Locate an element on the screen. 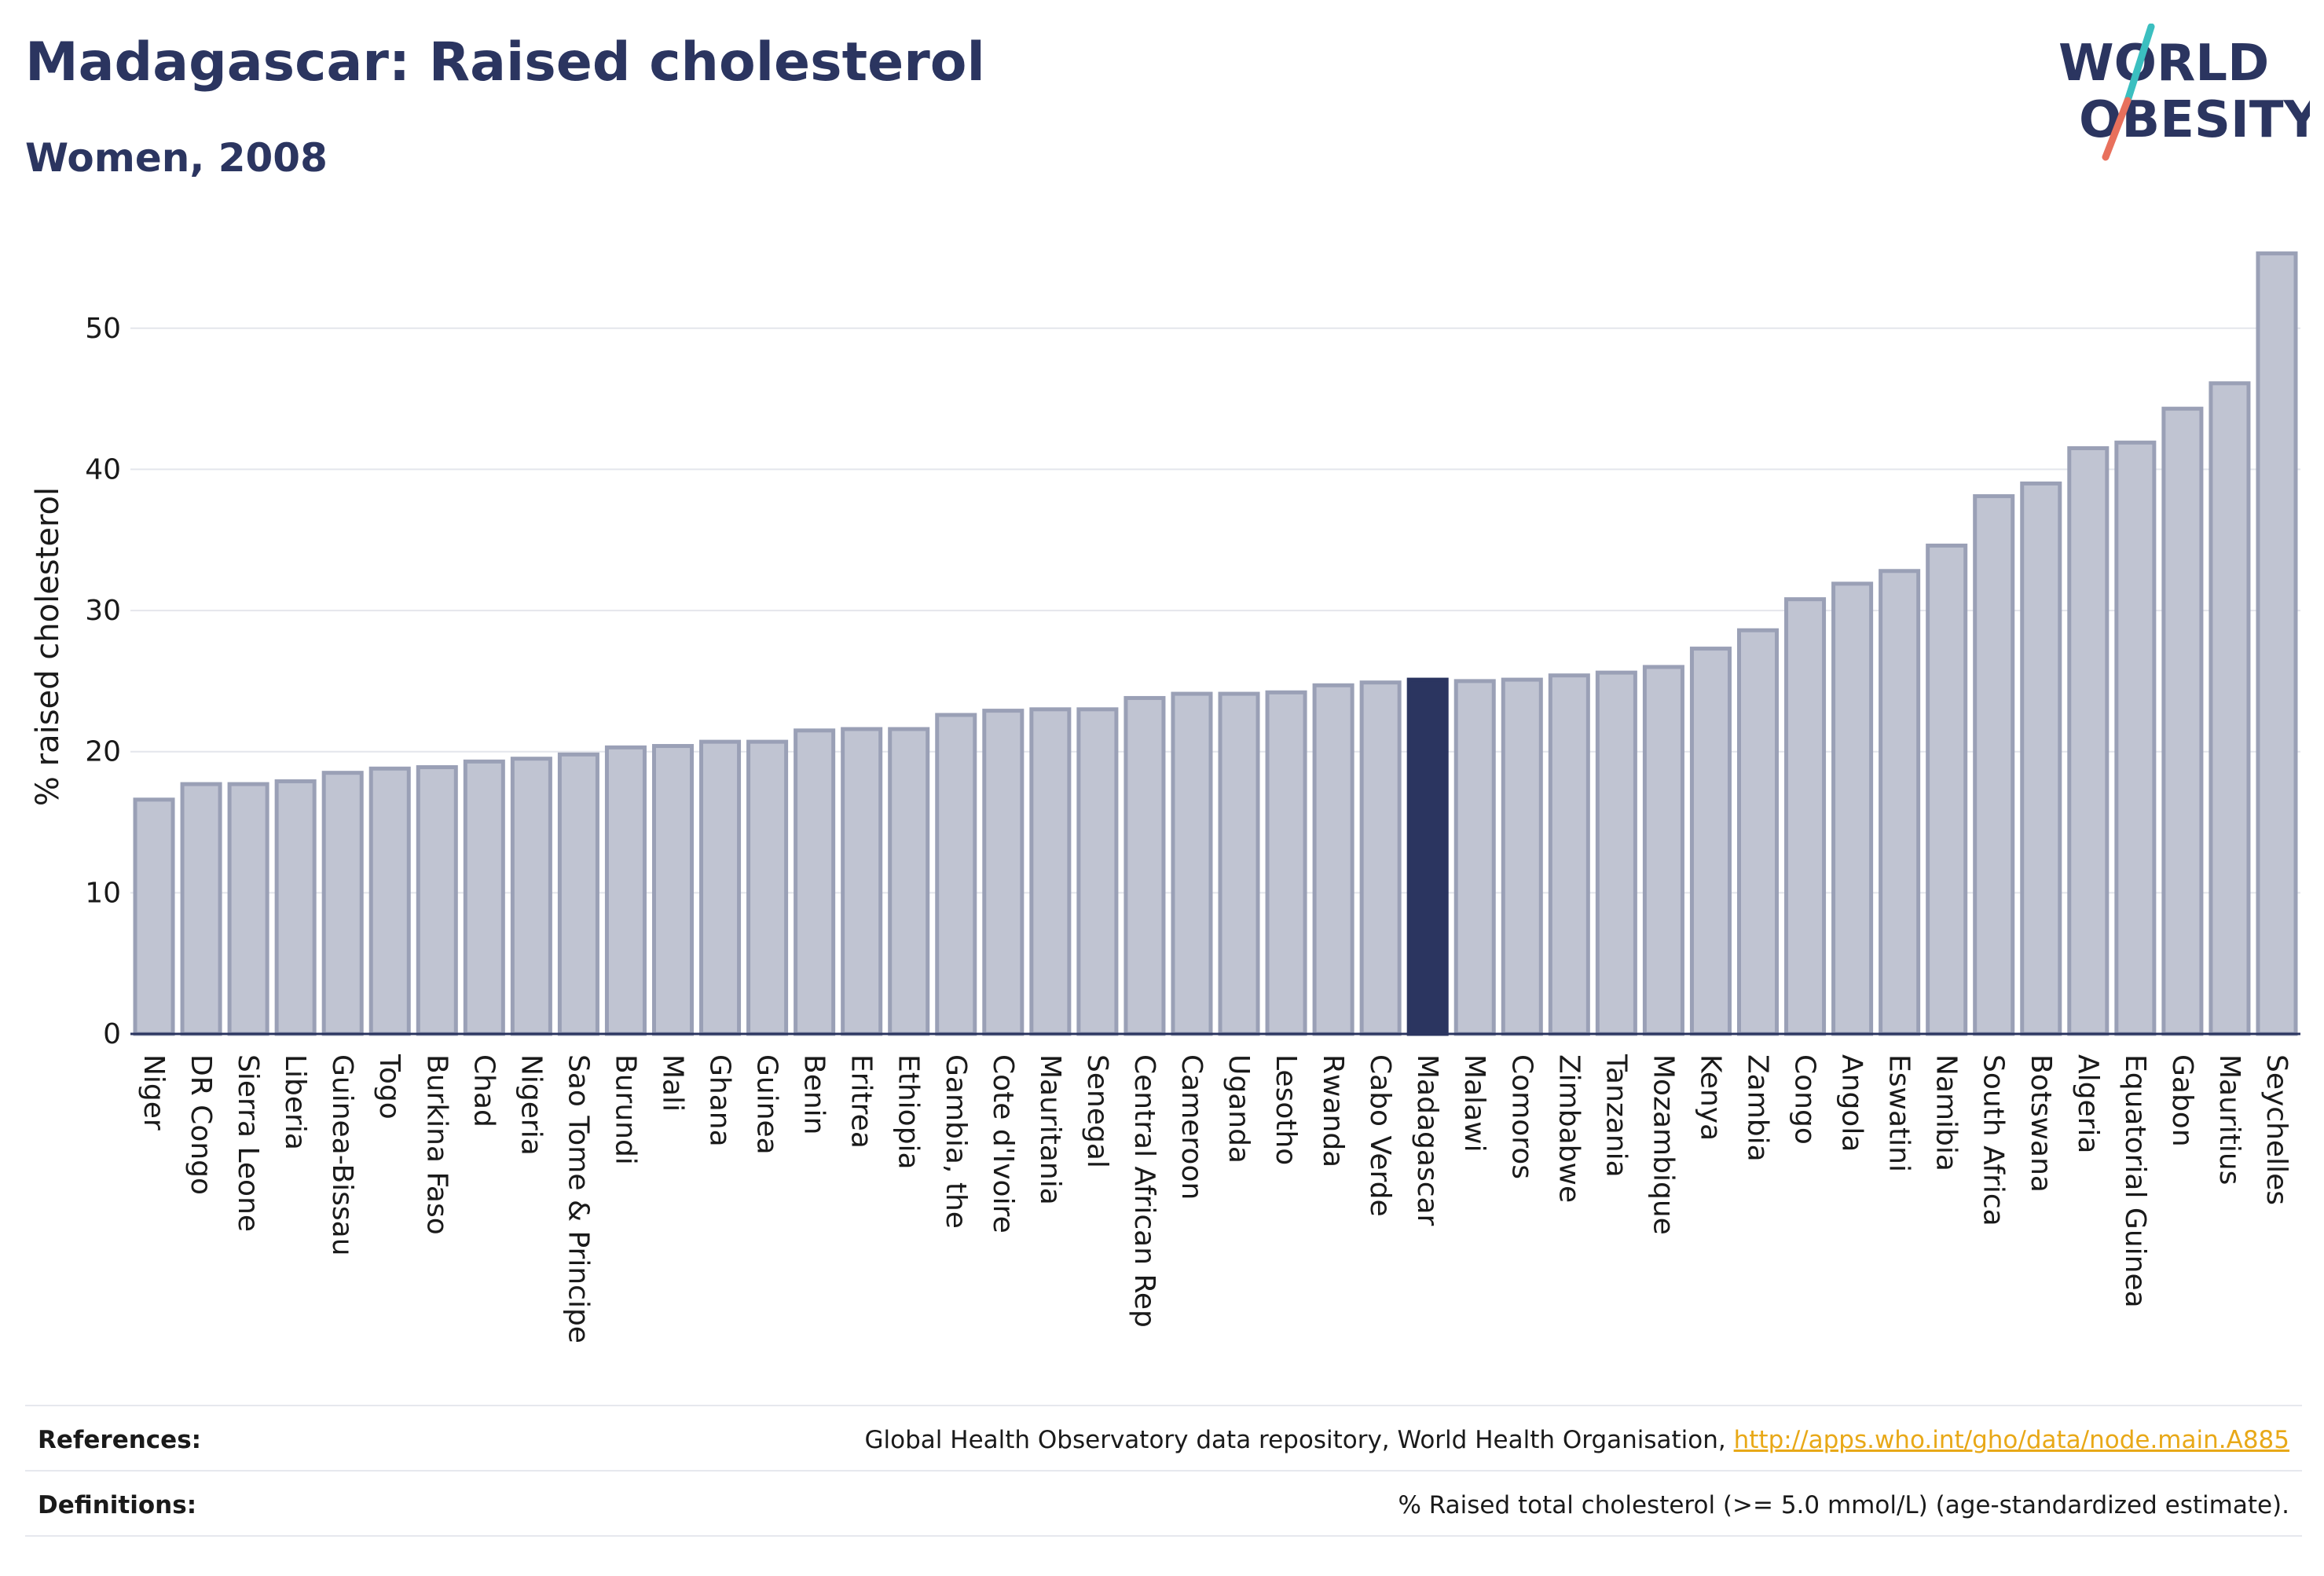 Image resolution: width=2324 pixels, height=1576 pixels. x-tick-label: Sierra Leone is located at coordinates (248, 1143).